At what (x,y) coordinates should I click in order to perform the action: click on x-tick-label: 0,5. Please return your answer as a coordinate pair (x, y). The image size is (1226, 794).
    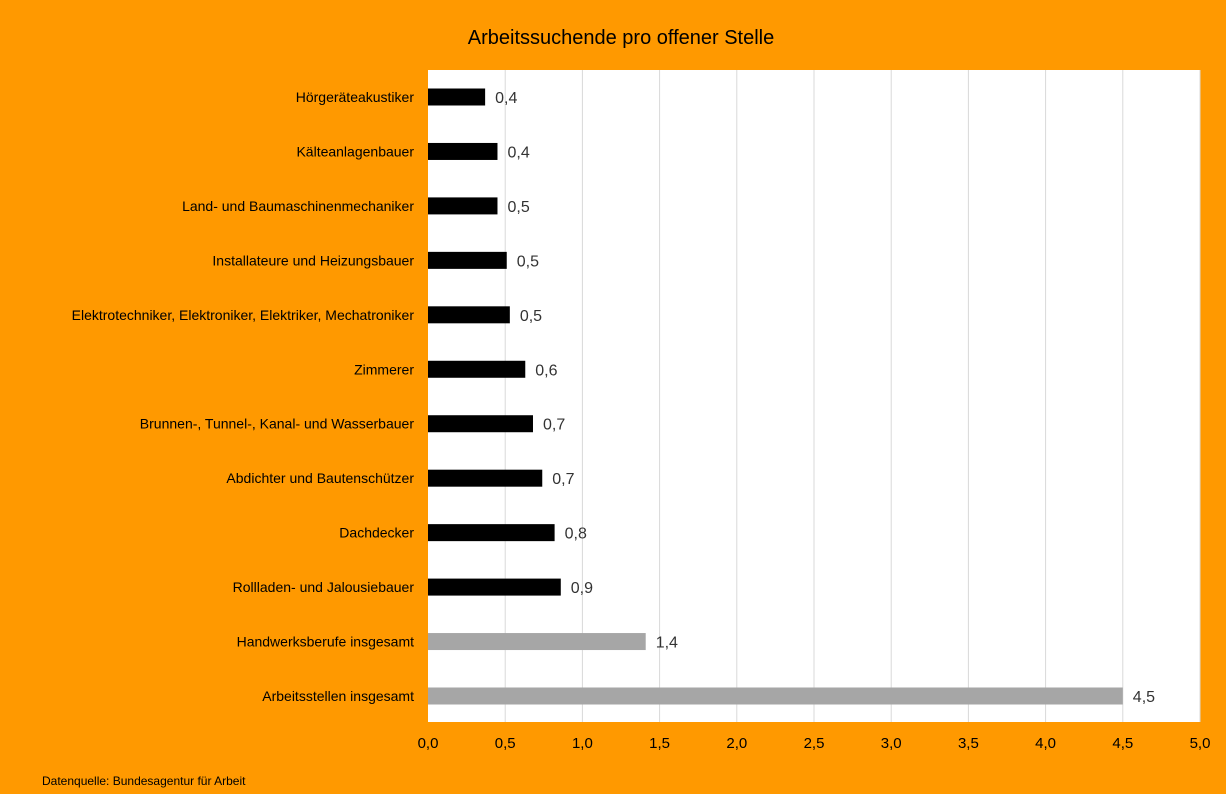
    Looking at the image, I should click on (505, 743).